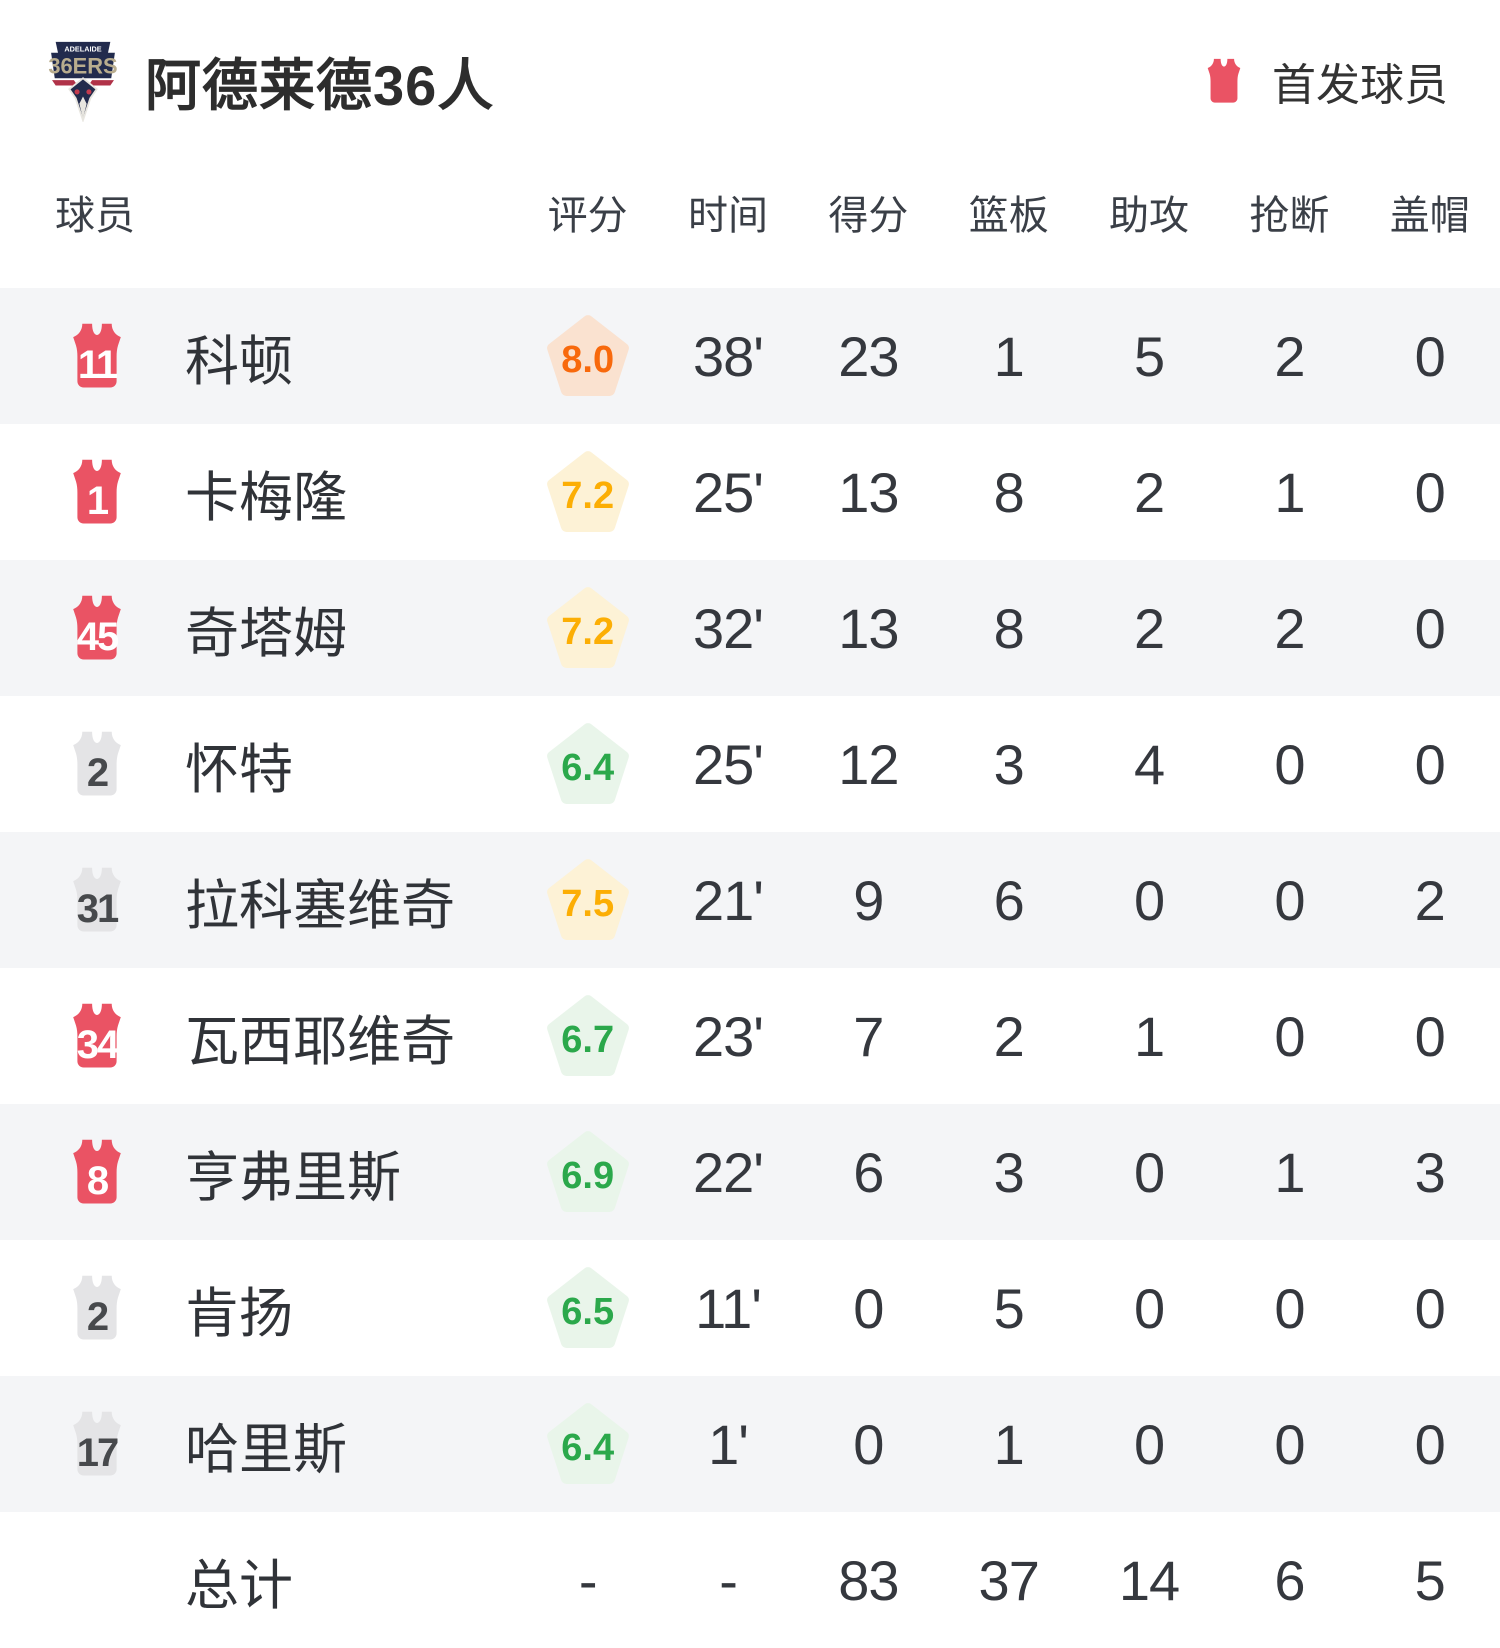  I want to click on player-row: 2 怀特 6.4 25' 12 3 4 0 0, so click(750, 764).